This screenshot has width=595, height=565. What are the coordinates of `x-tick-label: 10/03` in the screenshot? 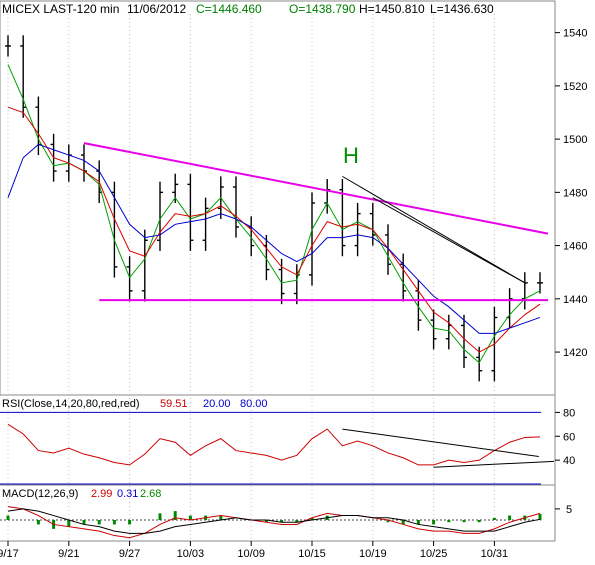 It's located at (191, 554).